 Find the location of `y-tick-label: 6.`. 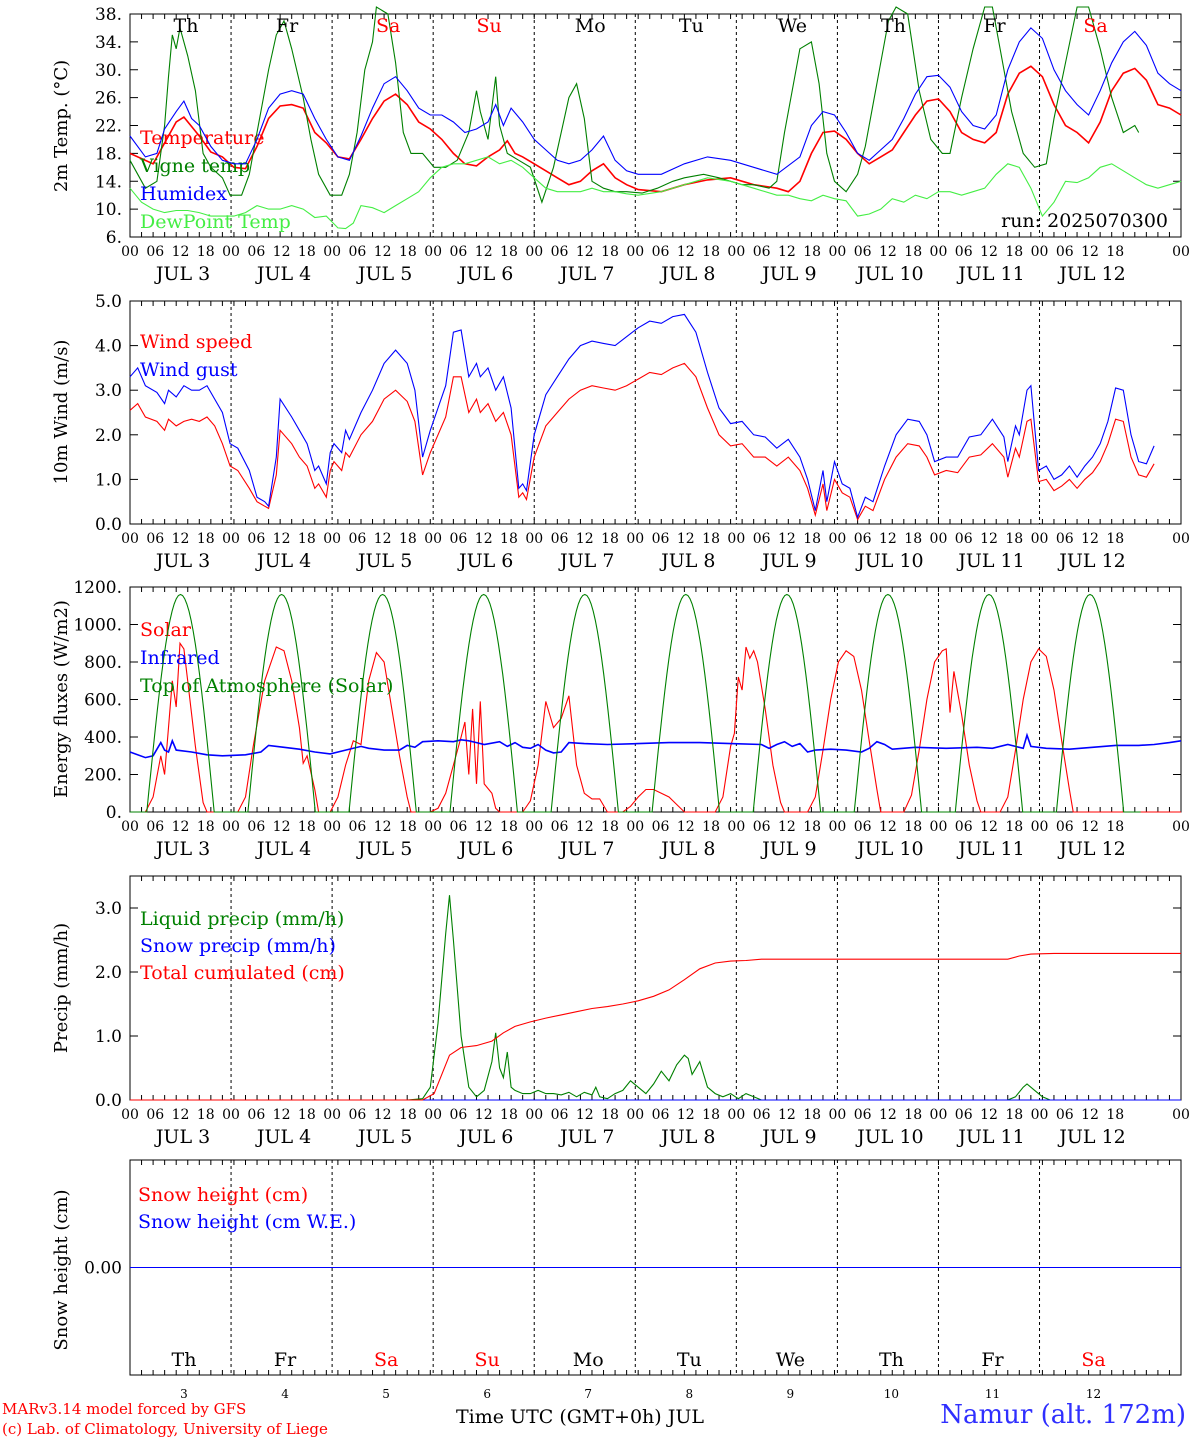

y-tick-label: 6. is located at coordinates (114, 238).